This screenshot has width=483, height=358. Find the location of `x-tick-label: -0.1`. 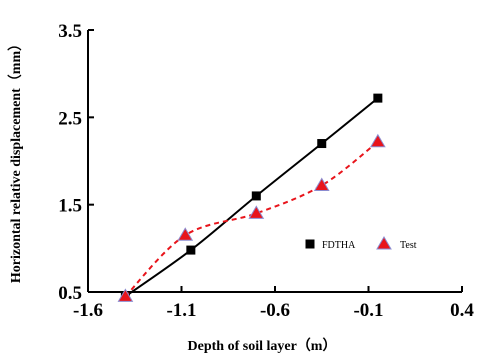

x-tick-label: -0.1 is located at coordinates (368, 310).